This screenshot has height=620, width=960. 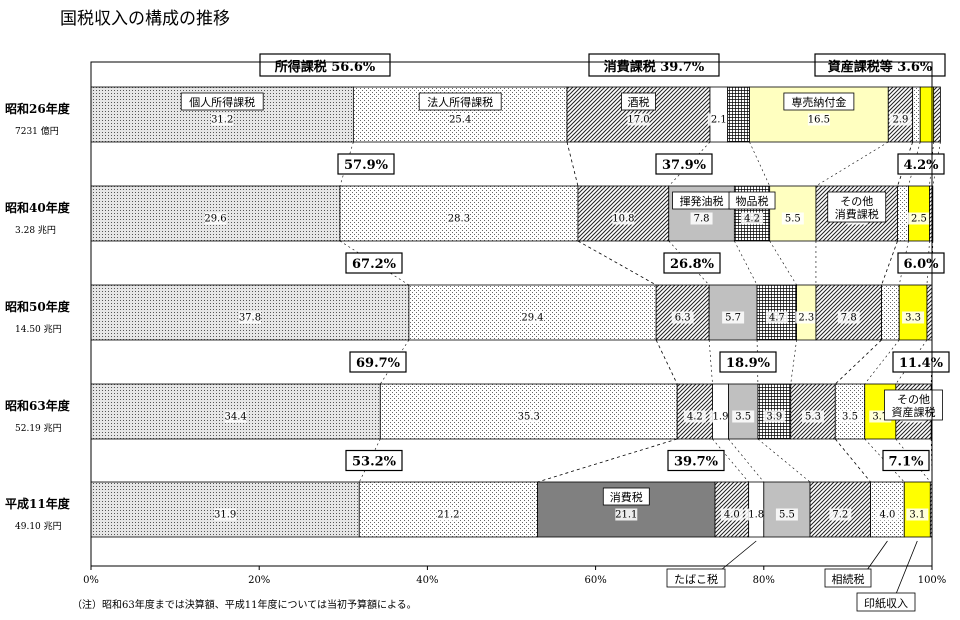 I want to click on data-label: 5.5, so click(x=793, y=219).